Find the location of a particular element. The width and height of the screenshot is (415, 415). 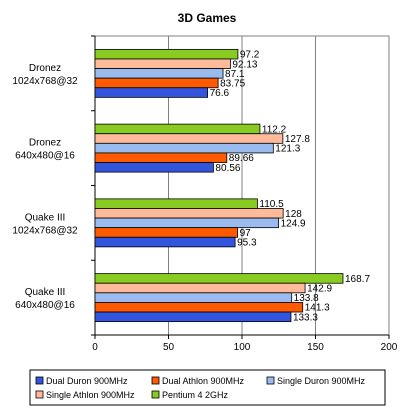

data-label: 76.6 is located at coordinates (220, 93).